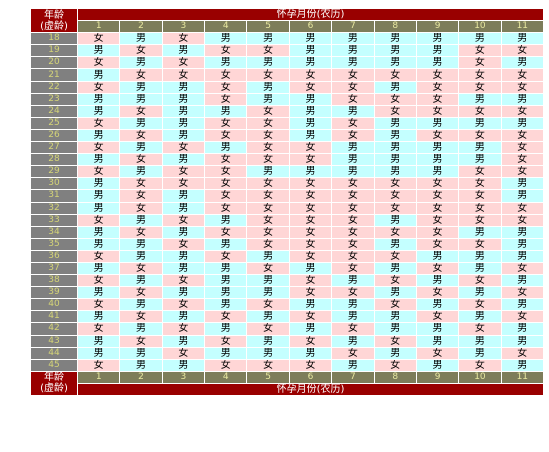 The width and height of the screenshot is (549, 452). What do you see at coordinates (287, 135) in the screenshot?
I see `table-row: 26 男女男女女男女男女女女` at bounding box center [287, 135].